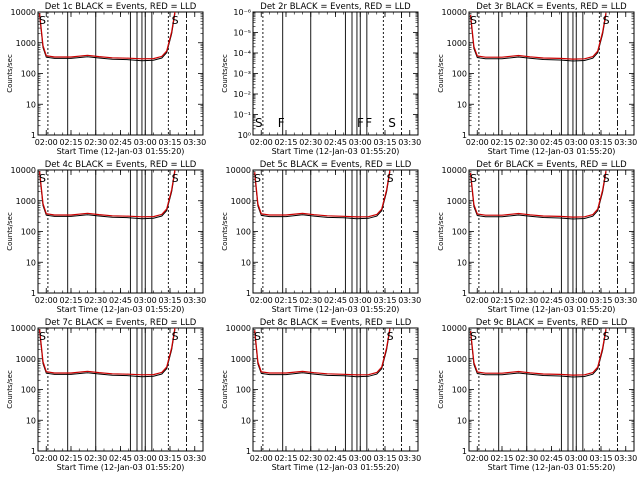 The height and width of the screenshot is (480, 640). Describe the element at coordinates (121, 7) in the screenshot. I see `panel-title: Det 1c BLACK = Events, RED = LLD` at that location.